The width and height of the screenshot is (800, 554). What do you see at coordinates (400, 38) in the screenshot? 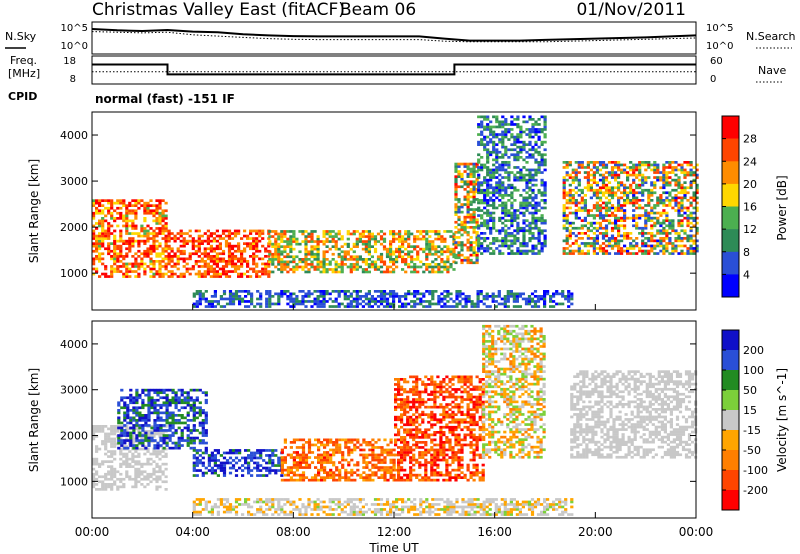
I see `noise-panel: N.Sky 10^5 10^0 10^5 10^0 N.Search` at bounding box center [400, 38].